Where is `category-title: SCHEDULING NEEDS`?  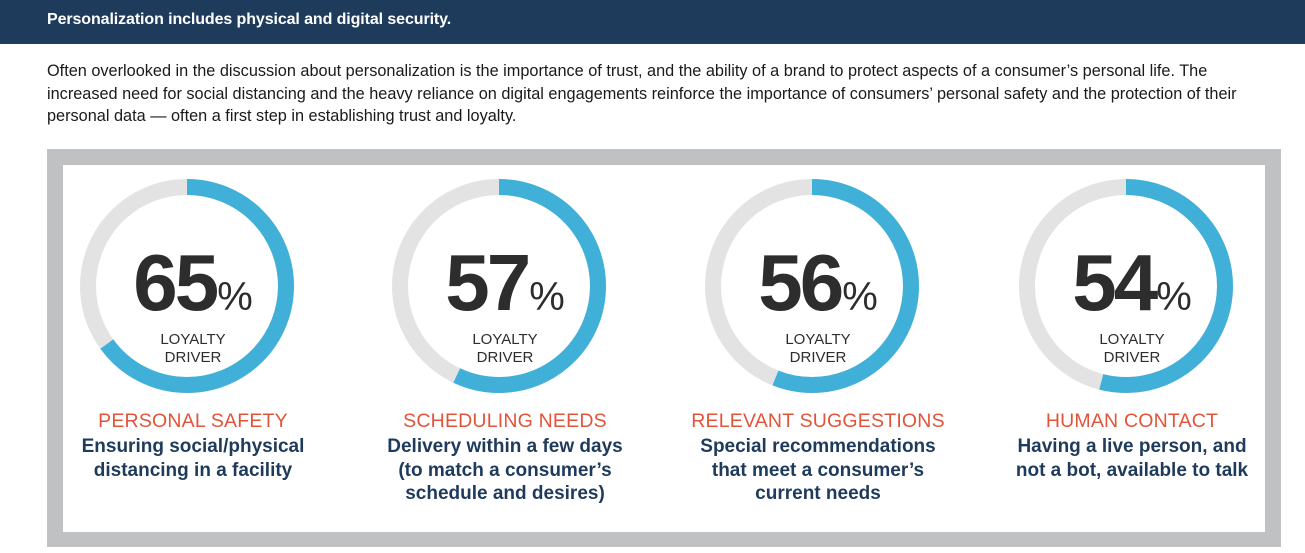 category-title: SCHEDULING NEEDS is located at coordinates (505, 421).